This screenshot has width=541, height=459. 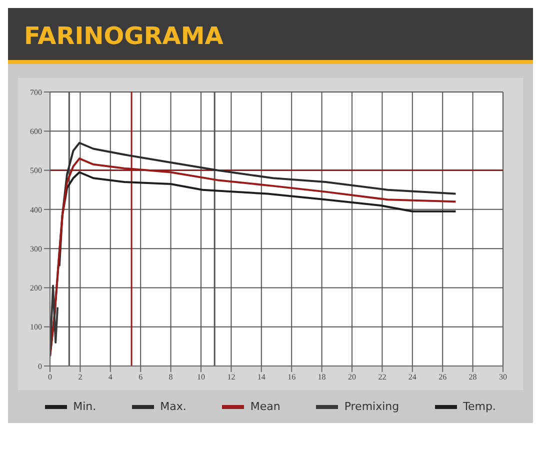 I want to click on legend-label: Premixing, so click(x=372, y=406).